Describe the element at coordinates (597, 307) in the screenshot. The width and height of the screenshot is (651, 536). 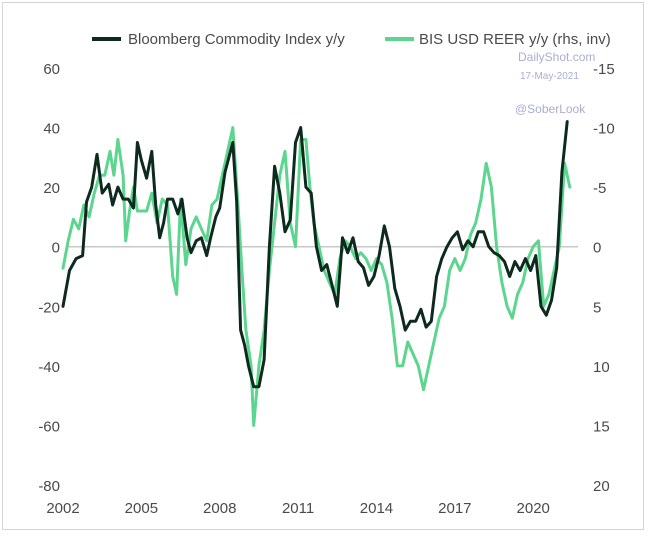
I see `y-right-tick-label: 5` at that location.